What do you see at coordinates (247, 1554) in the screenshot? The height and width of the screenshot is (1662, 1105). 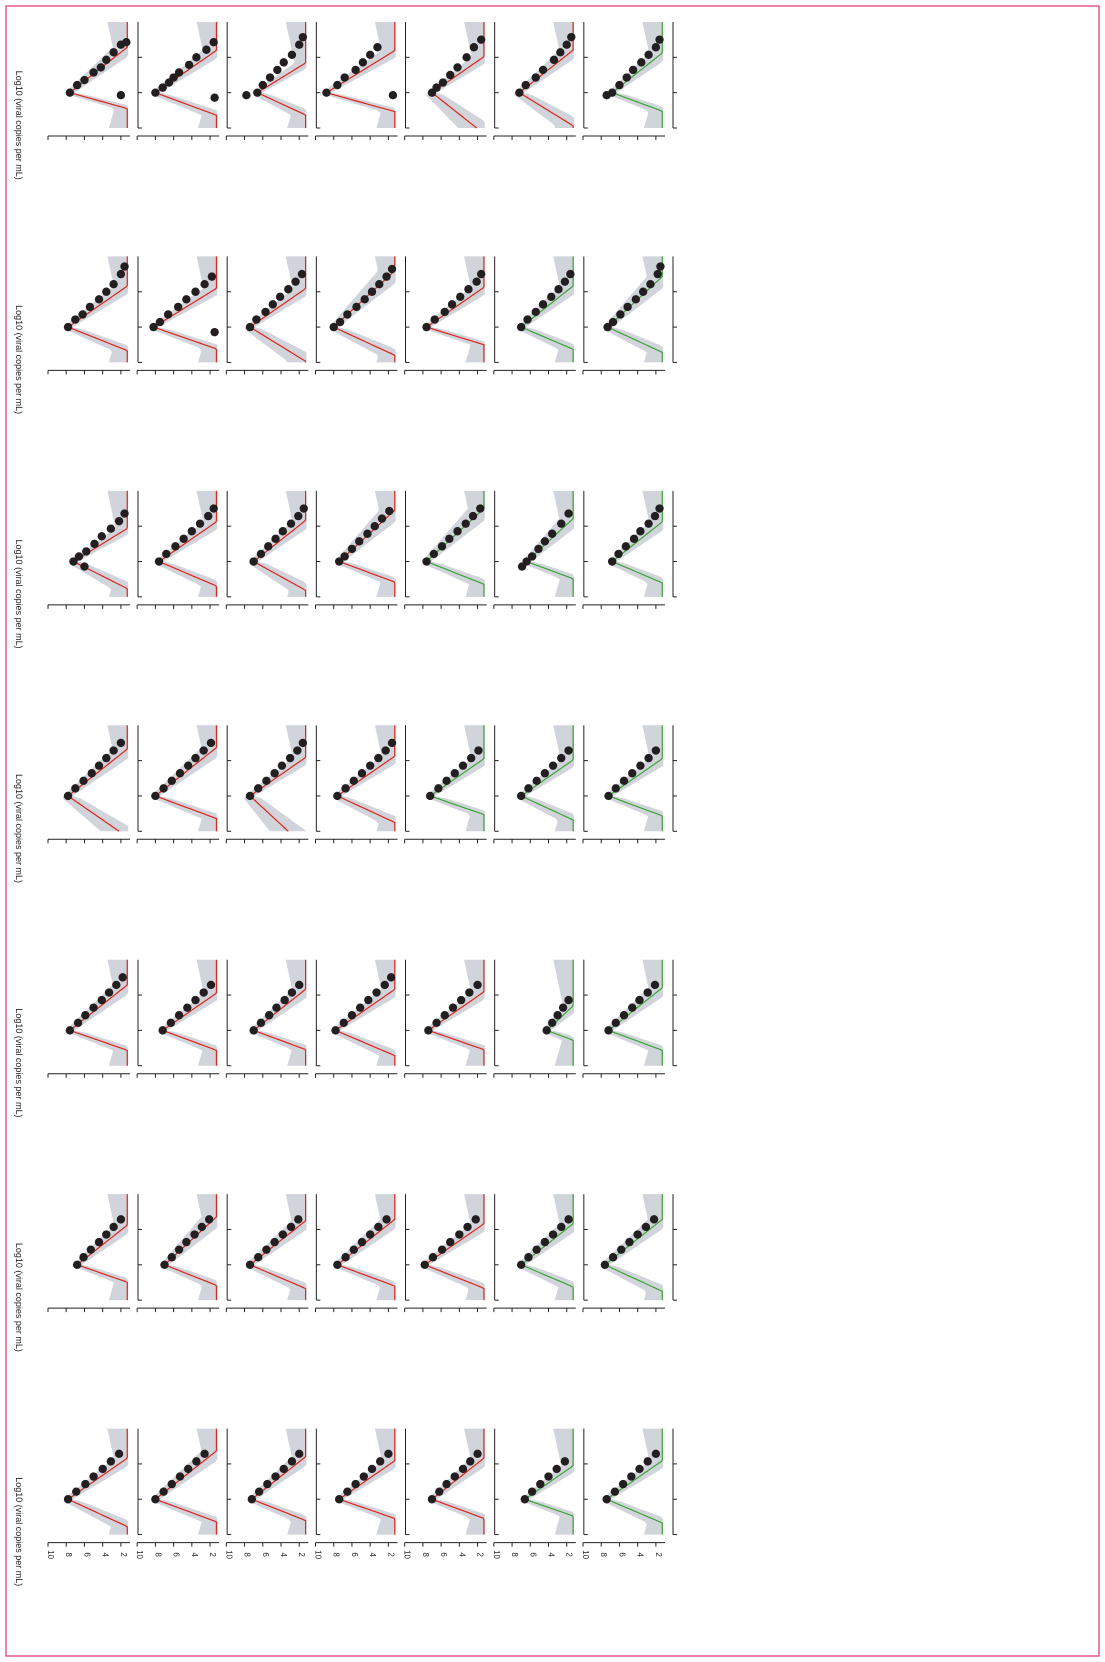 I see `y-tick-label: 8` at bounding box center [247, 1554].